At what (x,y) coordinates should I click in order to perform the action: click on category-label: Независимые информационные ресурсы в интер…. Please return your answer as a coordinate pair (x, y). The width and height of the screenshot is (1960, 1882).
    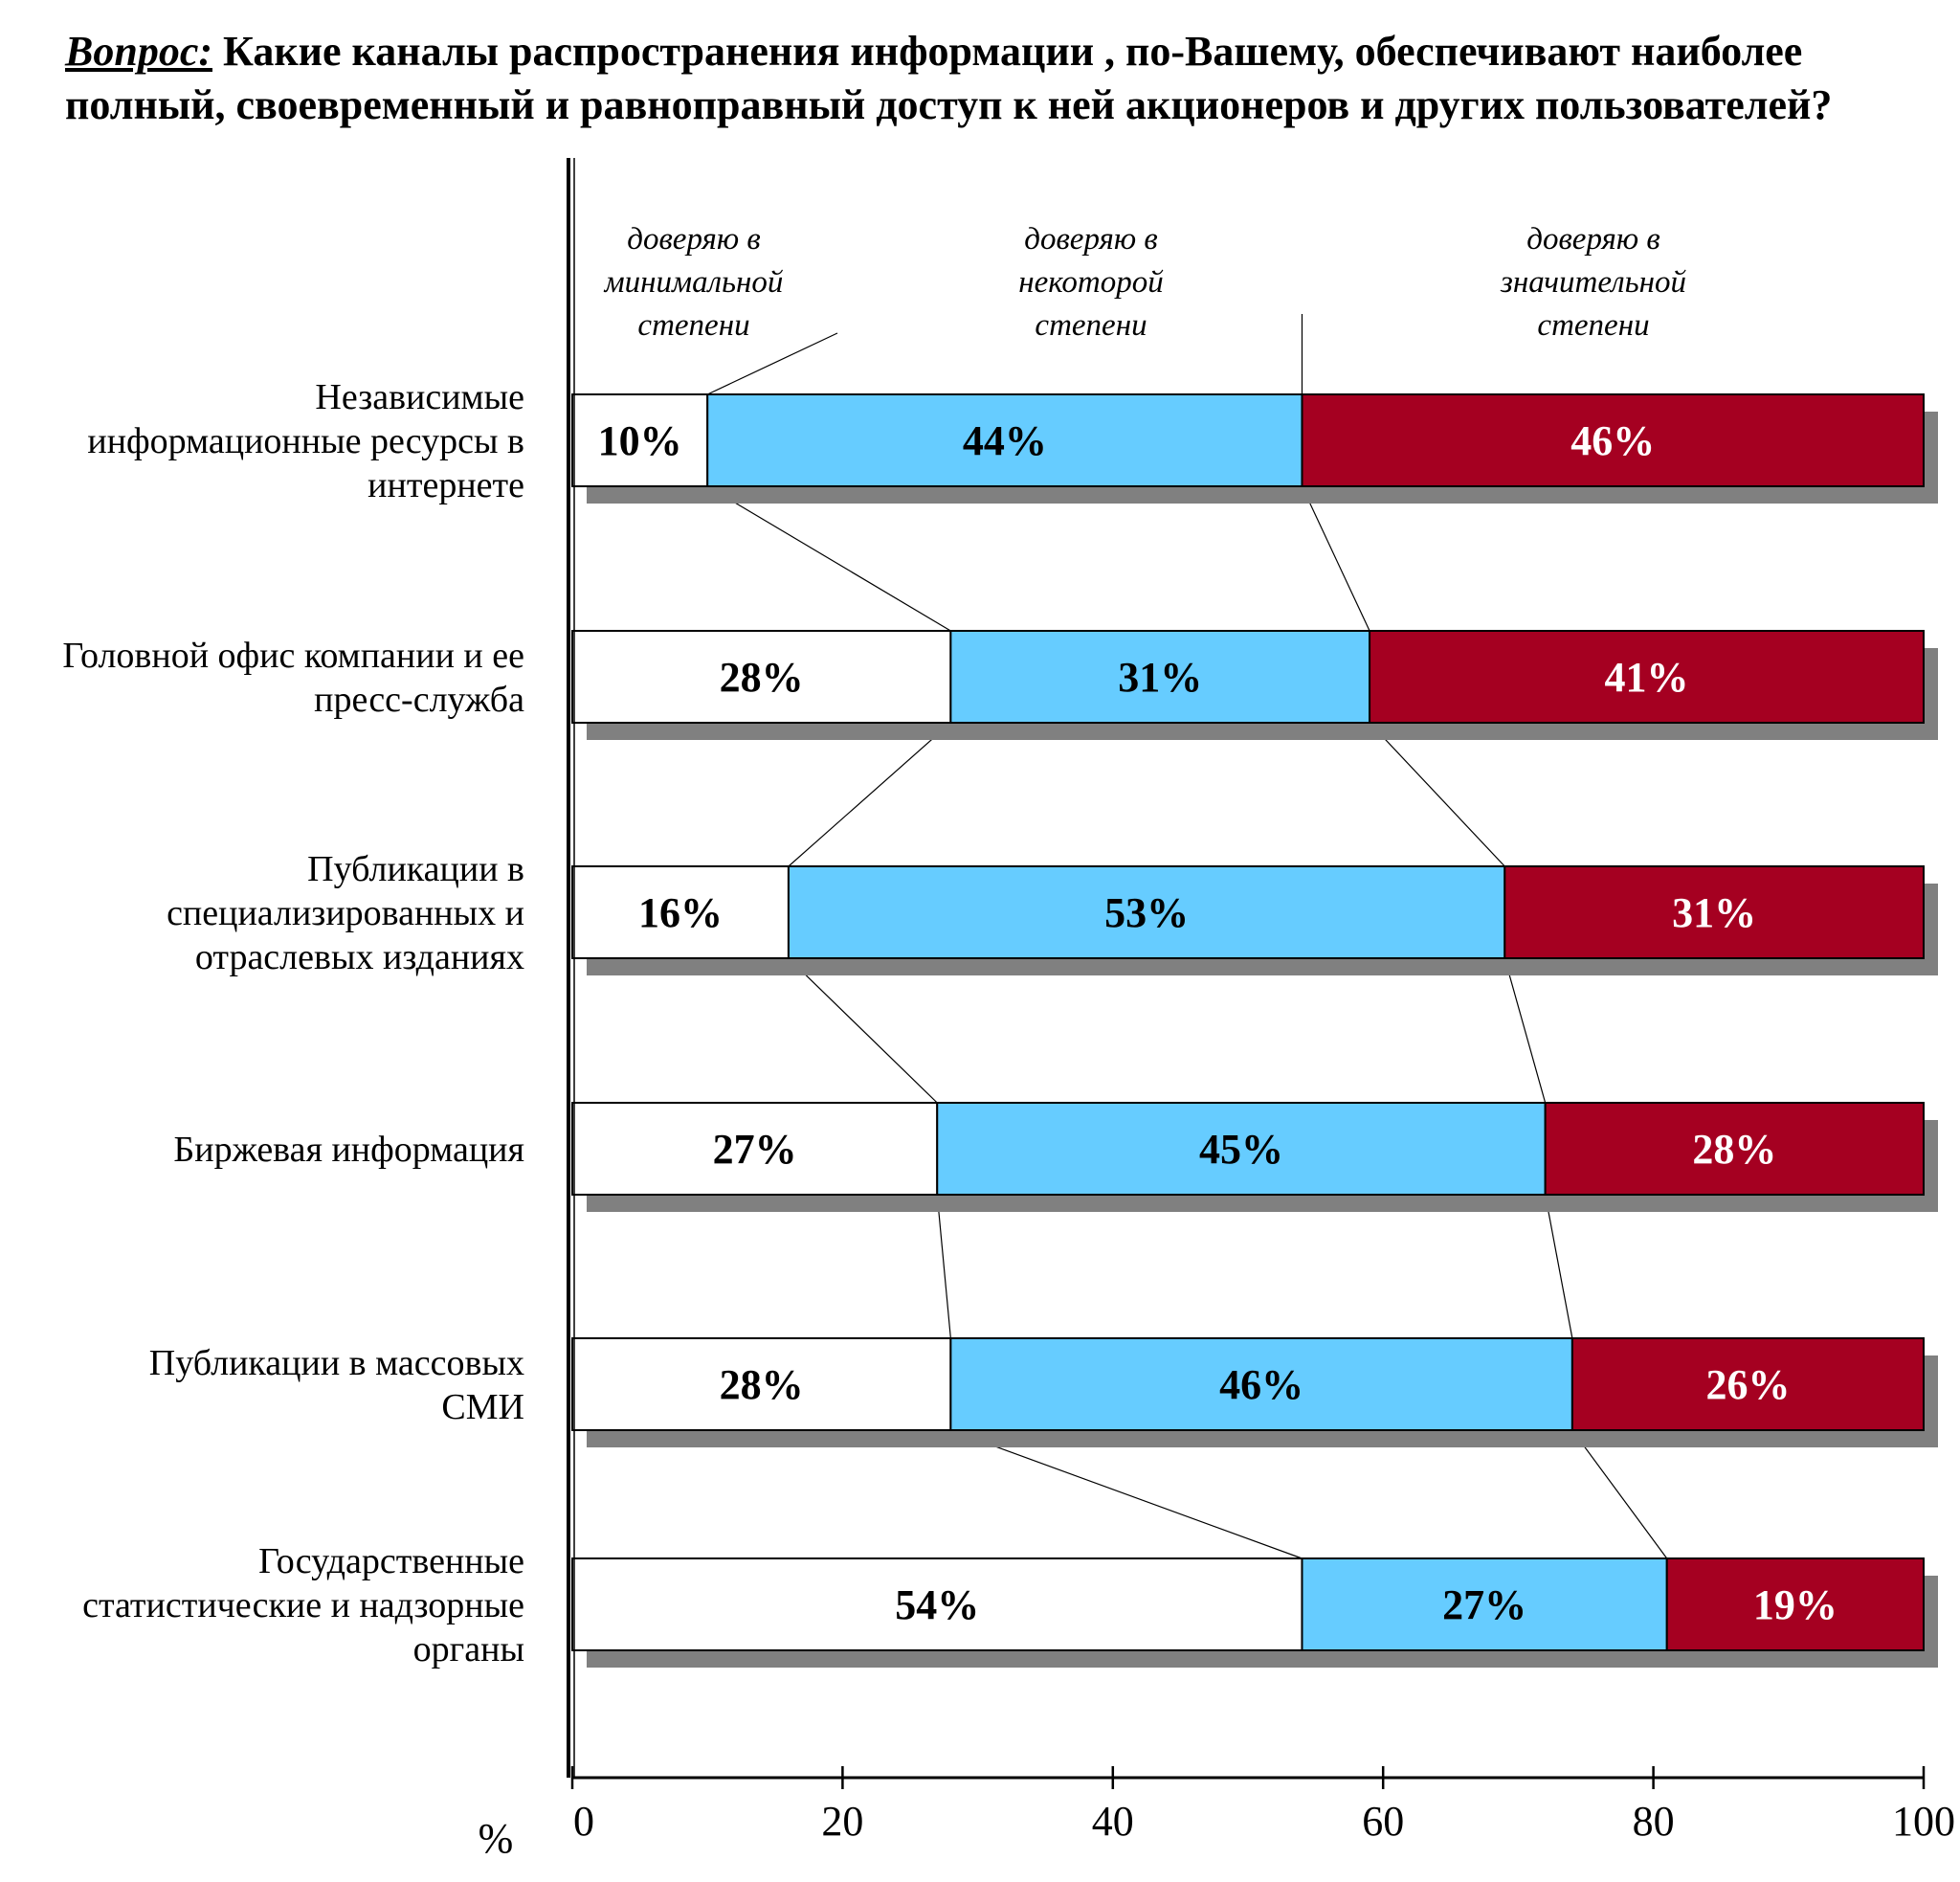
    Looking at the image, I should click on (305, 441).